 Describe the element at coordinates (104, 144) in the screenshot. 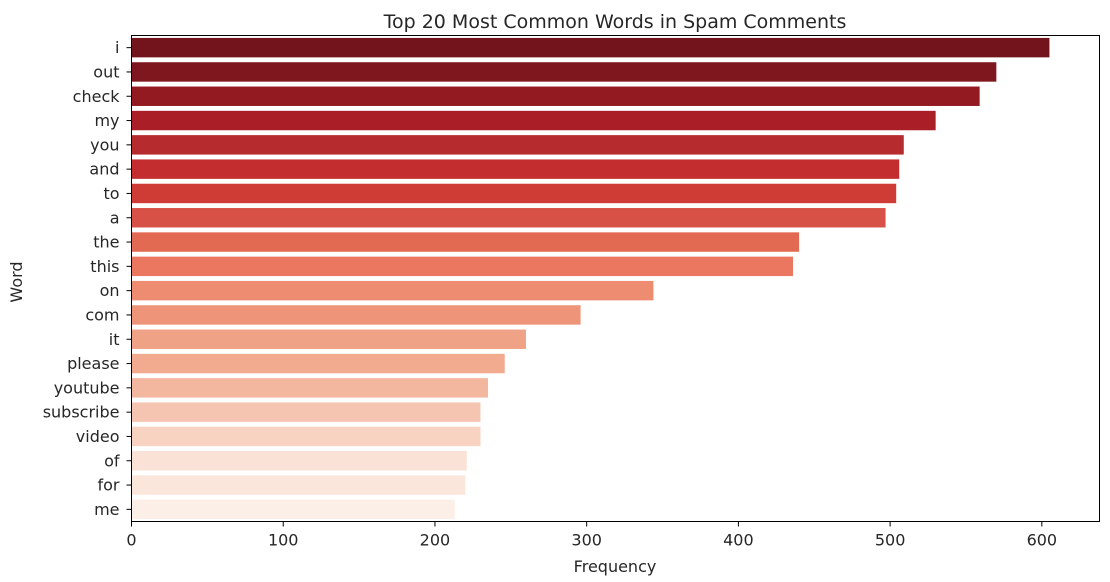

I see `y-tick-label: you` at that location.